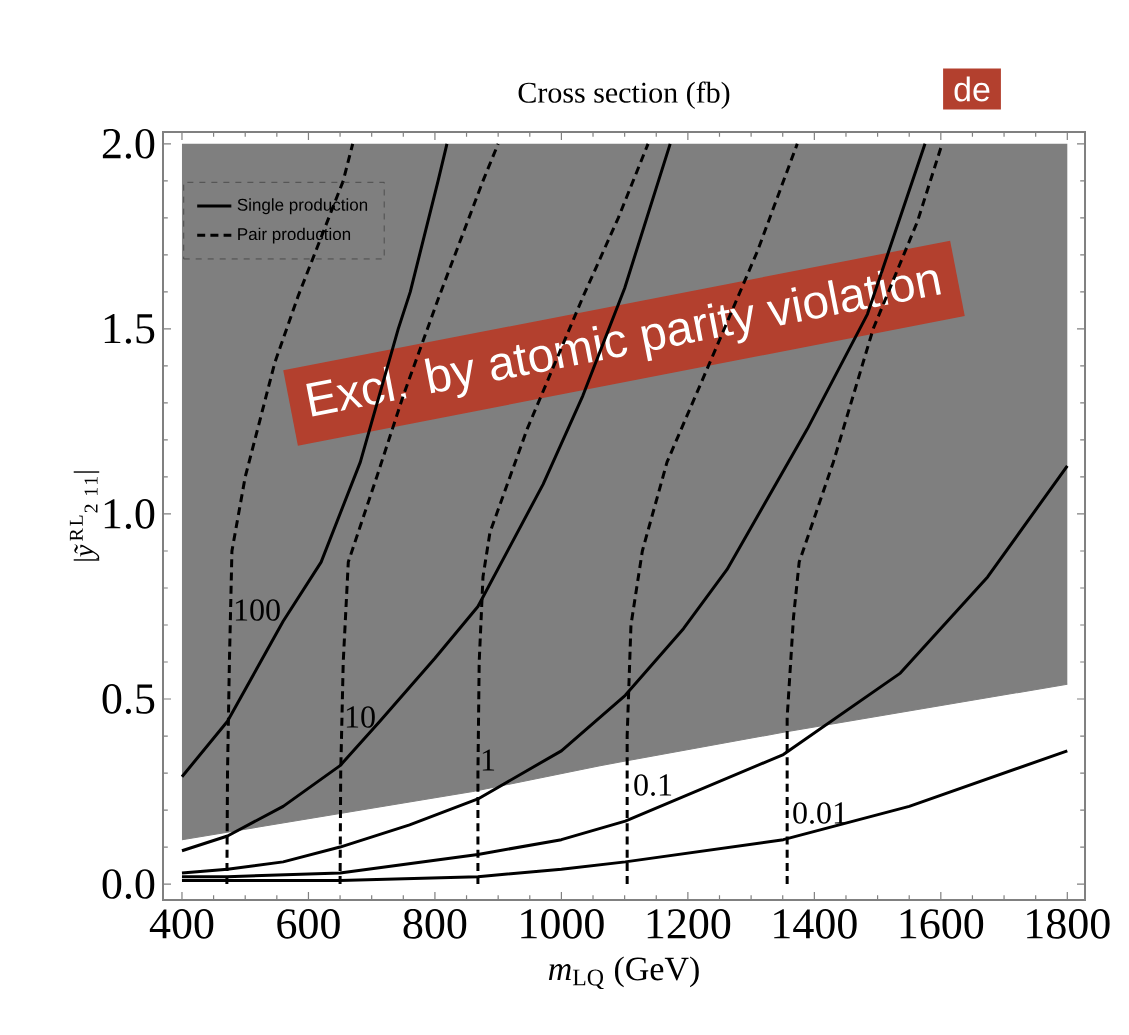  What do you see at coordinates (653, 785) in the screenshot?
I see `annotation: 0.1` at bounding box center [653, 785].